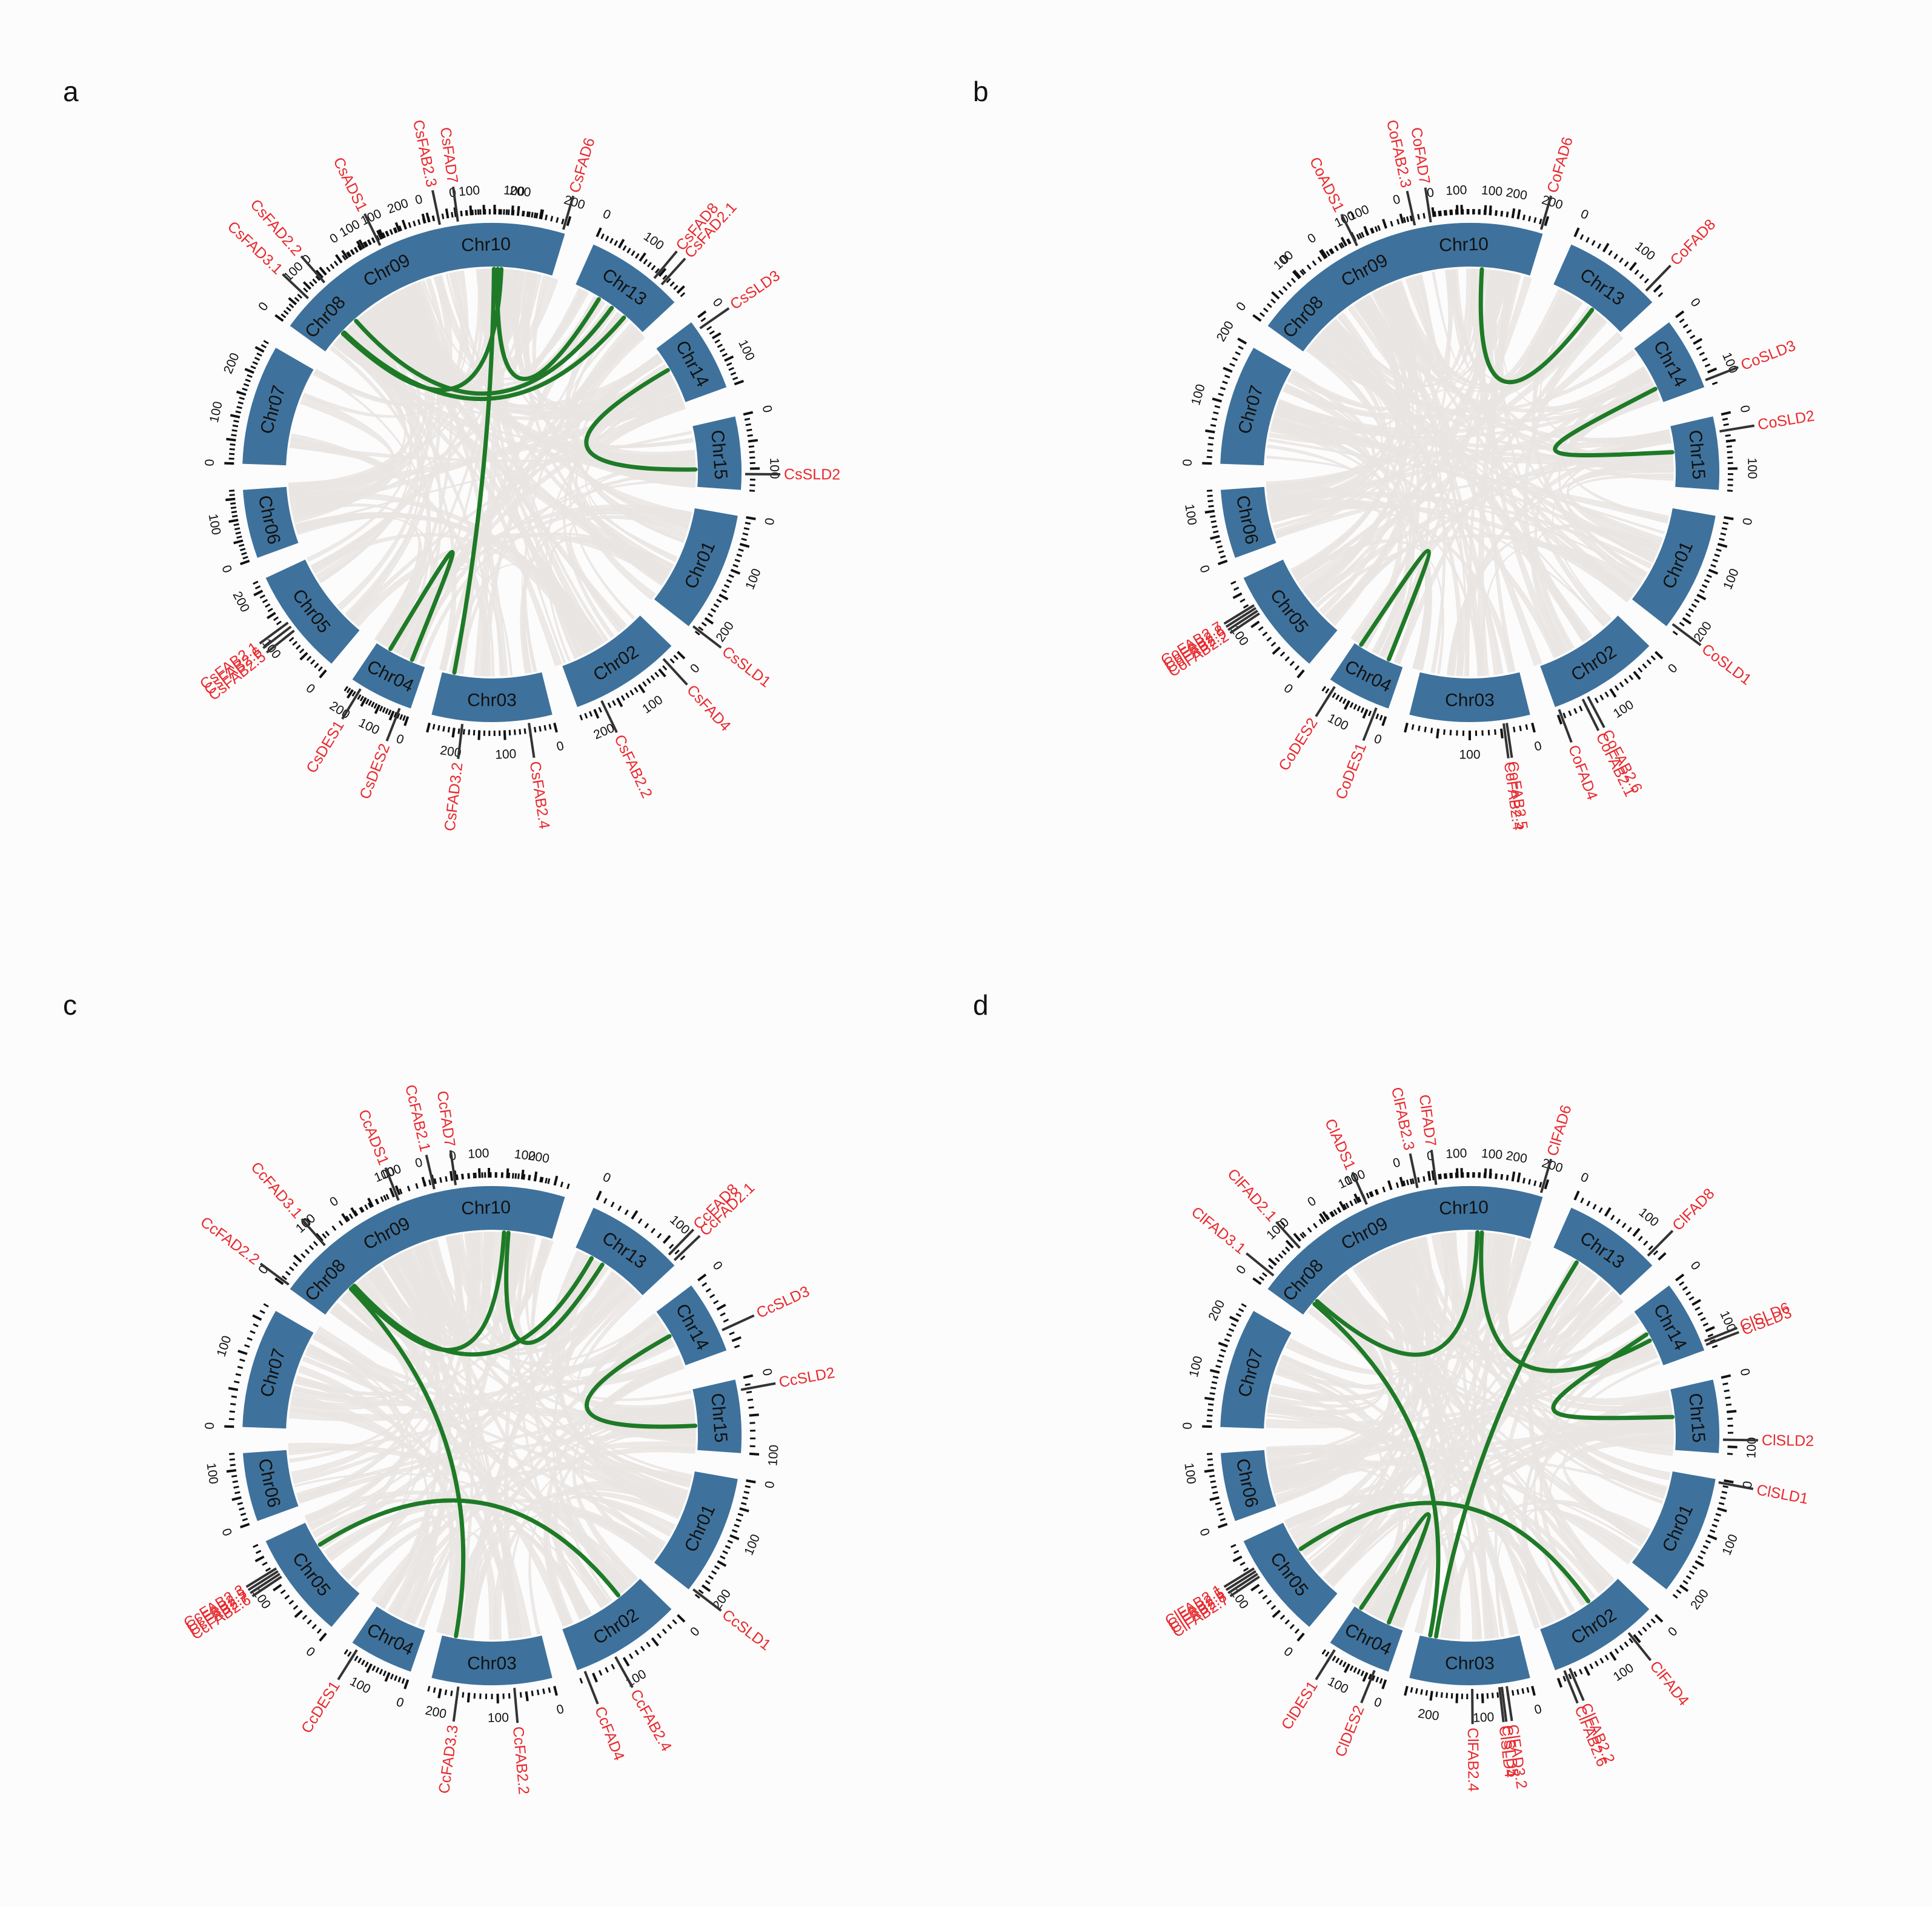  Describe the element at coordinates (1786, 420) in the screenshot. I see `gene-label: CoSLD2` at that location.